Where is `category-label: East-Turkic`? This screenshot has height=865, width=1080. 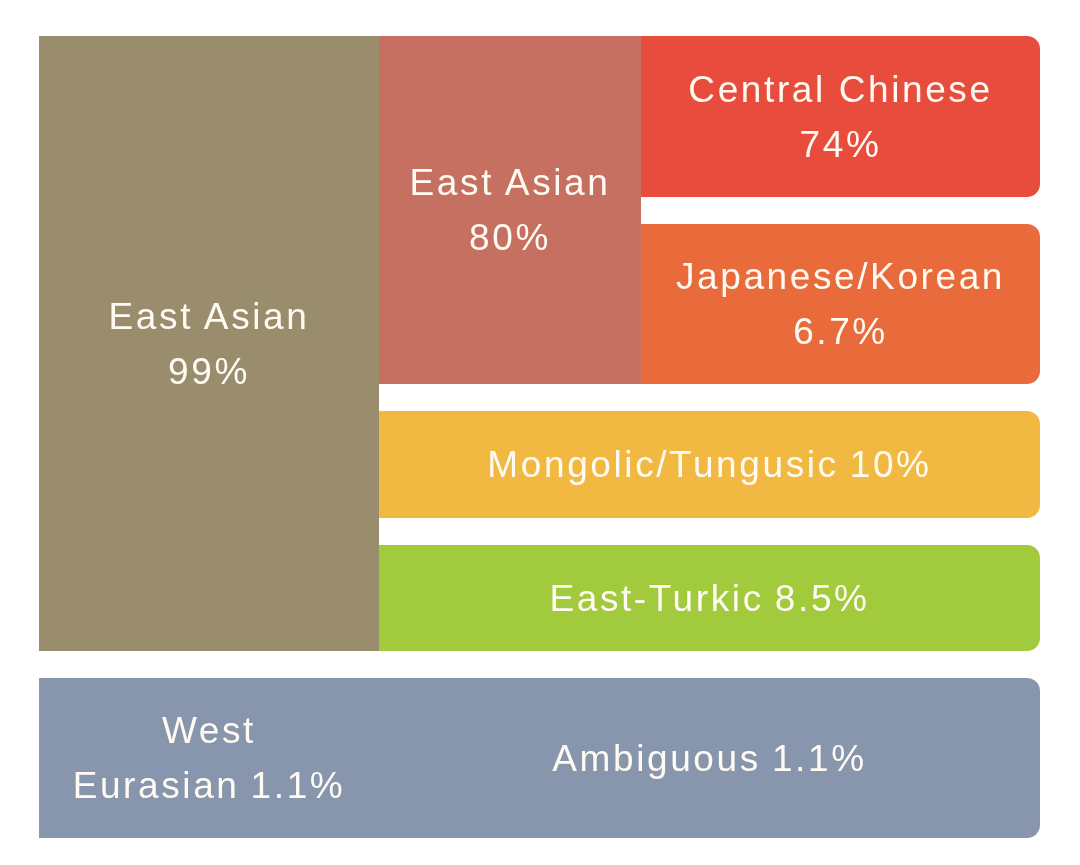 category-label: East-Turkic is located at coordinates (656, 598).